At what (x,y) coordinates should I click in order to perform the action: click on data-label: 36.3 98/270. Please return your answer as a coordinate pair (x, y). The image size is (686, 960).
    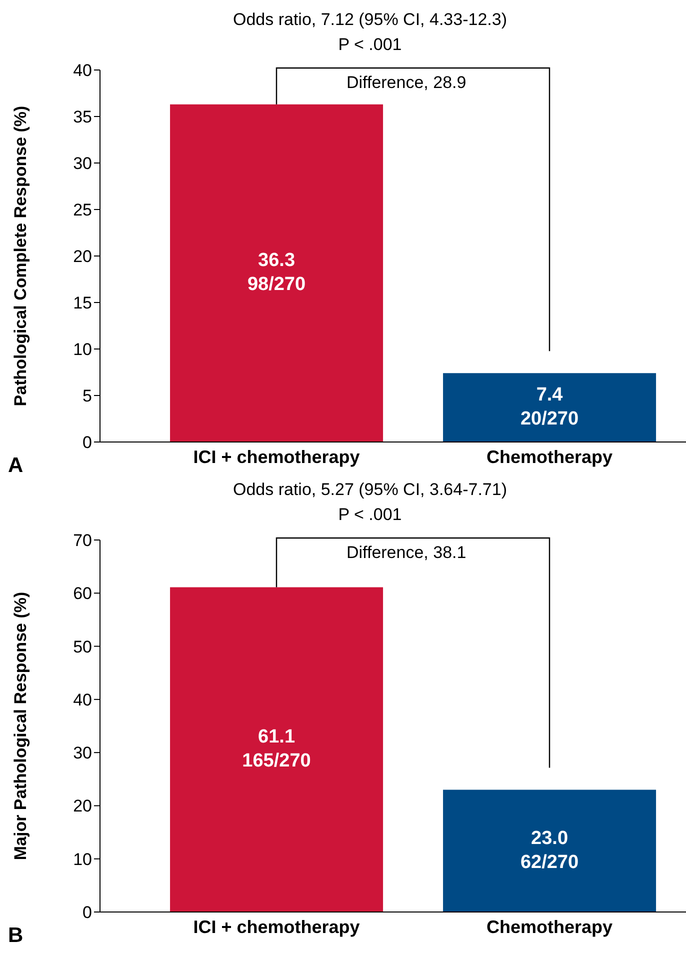
    Looking at the image, I should click on (276, 273).